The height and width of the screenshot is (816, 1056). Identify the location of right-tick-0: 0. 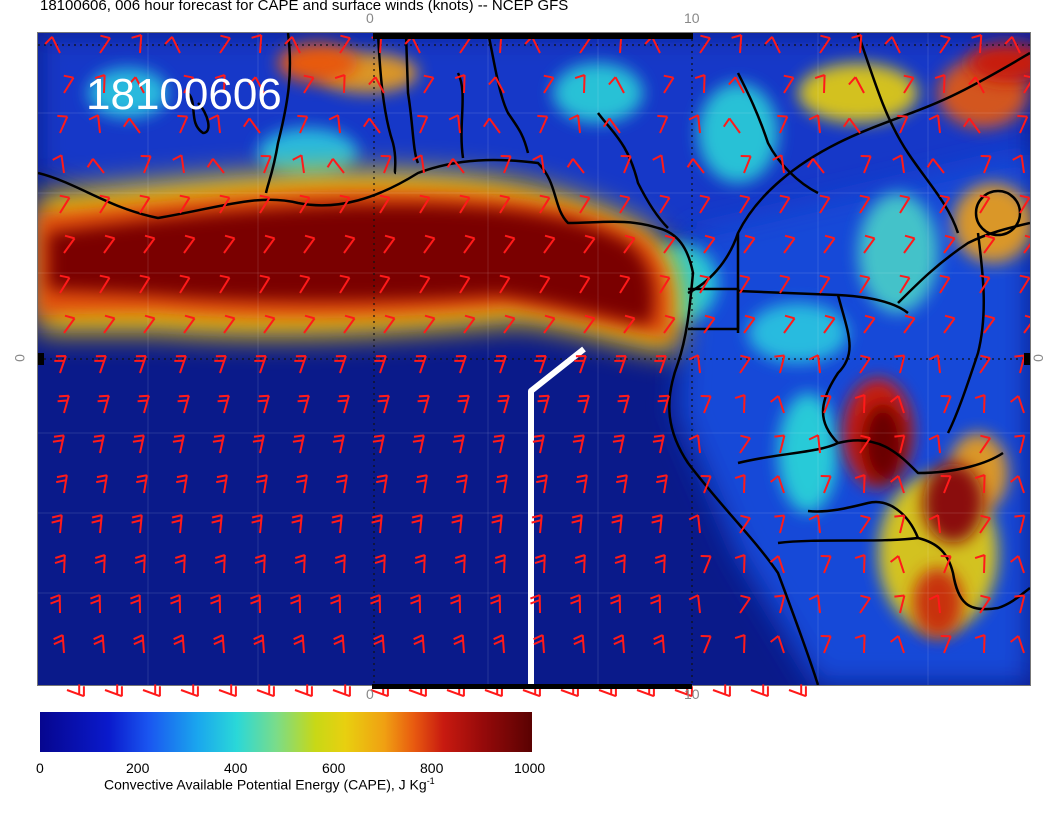
(1037, 358).